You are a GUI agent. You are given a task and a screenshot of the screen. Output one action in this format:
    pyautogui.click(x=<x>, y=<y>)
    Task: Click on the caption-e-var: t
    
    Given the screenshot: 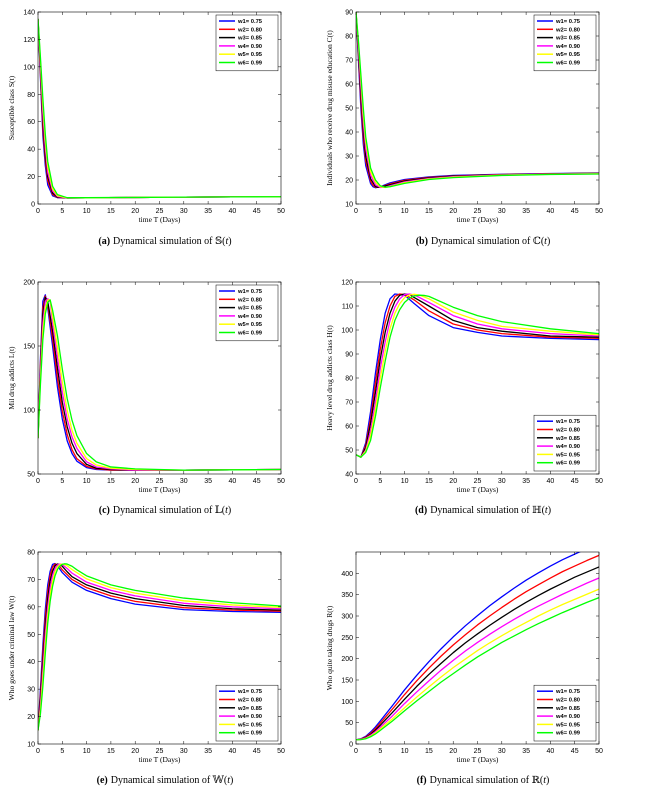 What is the action you would take?
    pyautogui.click(x=229, y=780)
    